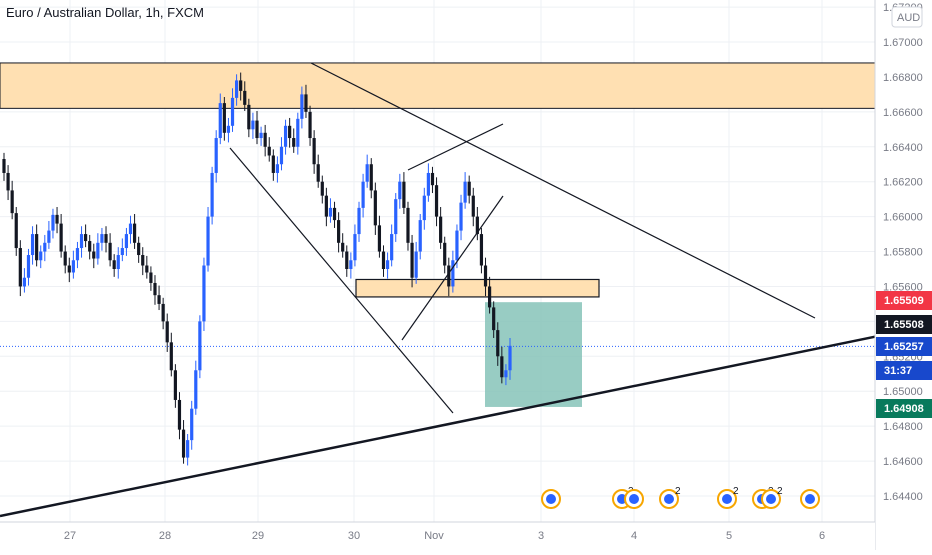 Image resolution: width=932 pixels, height=555 pixels. What do you see at coordinates (780, 491) in the screenshot?
I see `event-badge-count: 2` at bounding box center [780, 491].